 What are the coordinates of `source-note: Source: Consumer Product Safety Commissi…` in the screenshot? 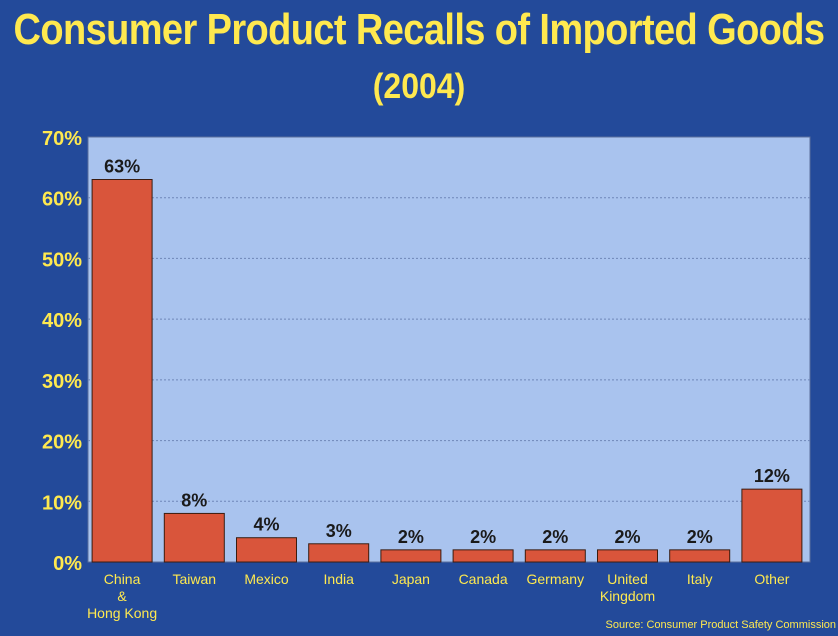 It's located at (720, 625).